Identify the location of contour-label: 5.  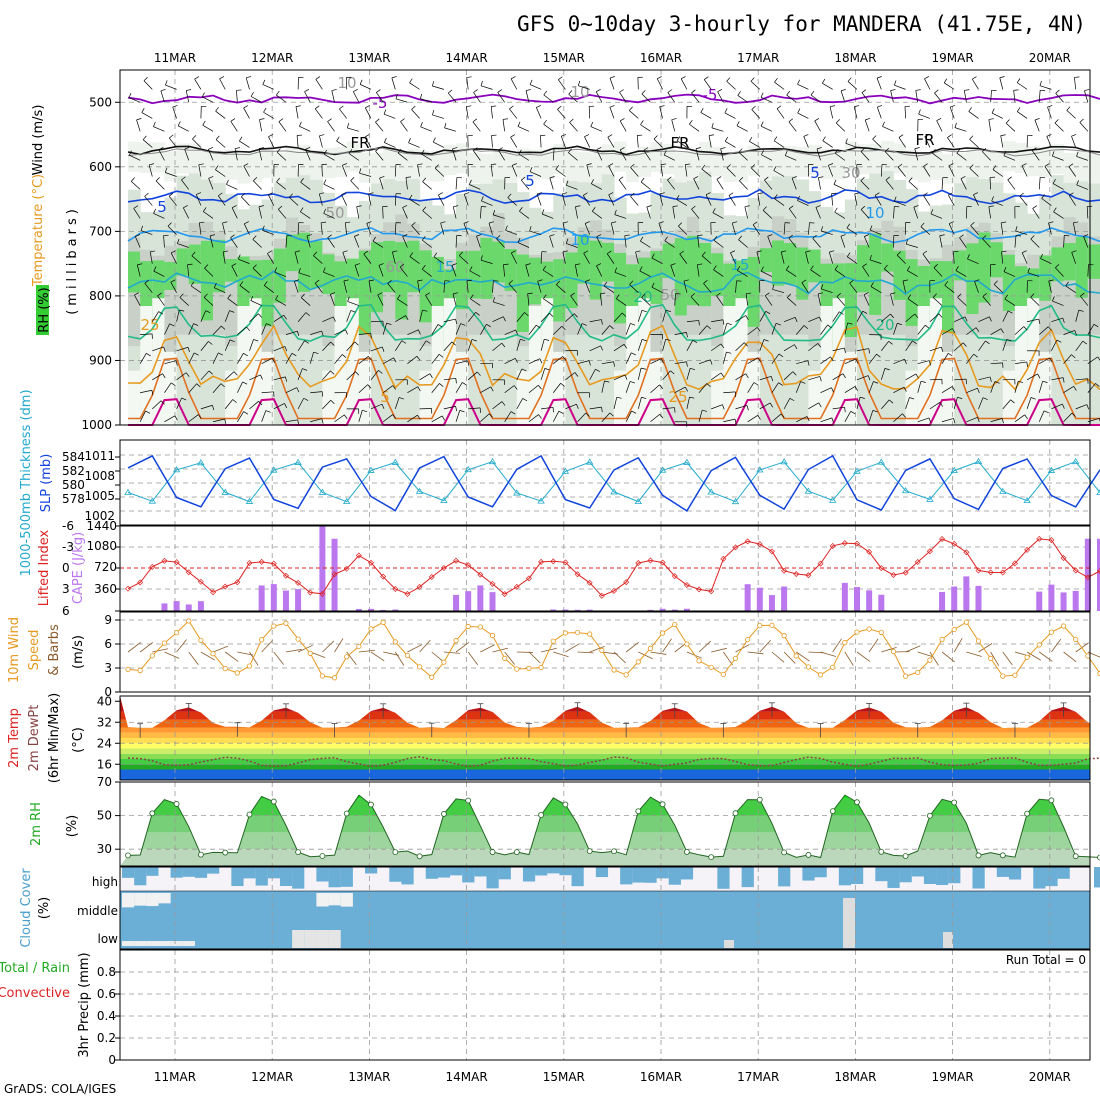
(815, 173).